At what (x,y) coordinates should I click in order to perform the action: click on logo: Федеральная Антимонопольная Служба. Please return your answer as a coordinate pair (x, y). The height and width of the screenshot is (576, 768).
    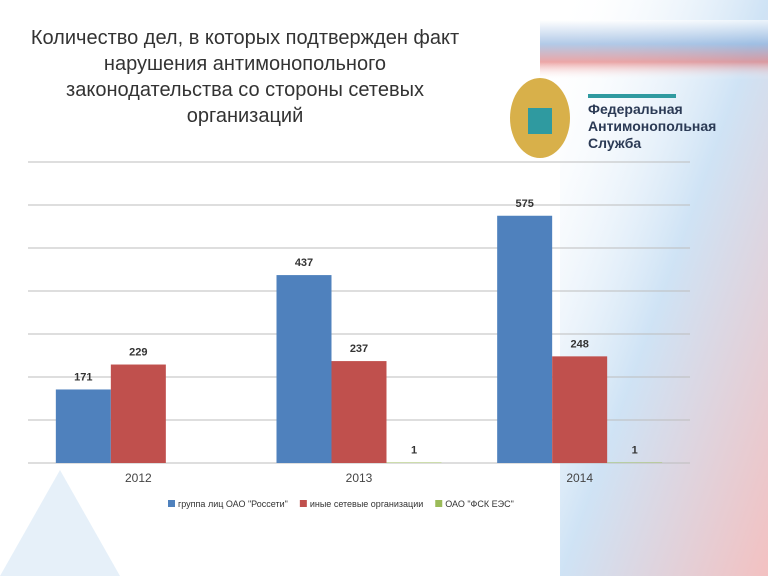
    Looking at the image, I should click on (613, 118).